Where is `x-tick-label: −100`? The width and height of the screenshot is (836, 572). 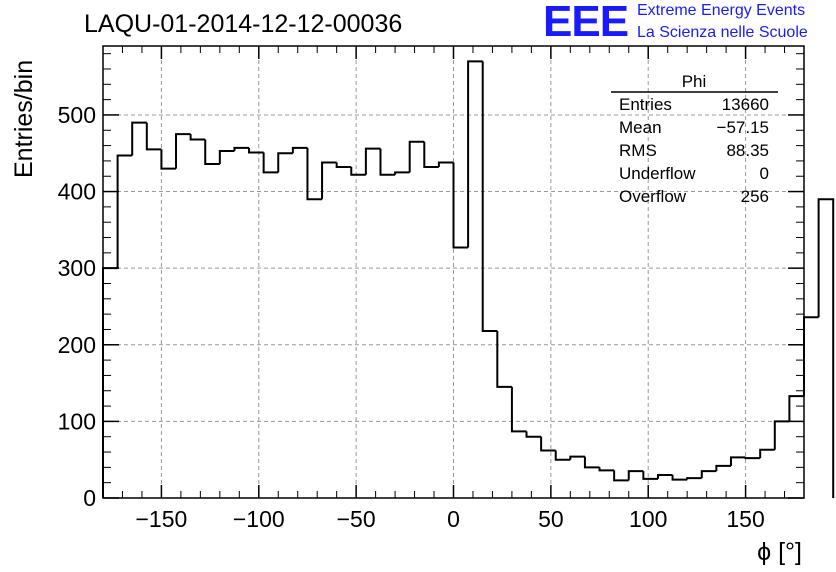
x-tick-label: −100 is located at coordinates (259, 519).